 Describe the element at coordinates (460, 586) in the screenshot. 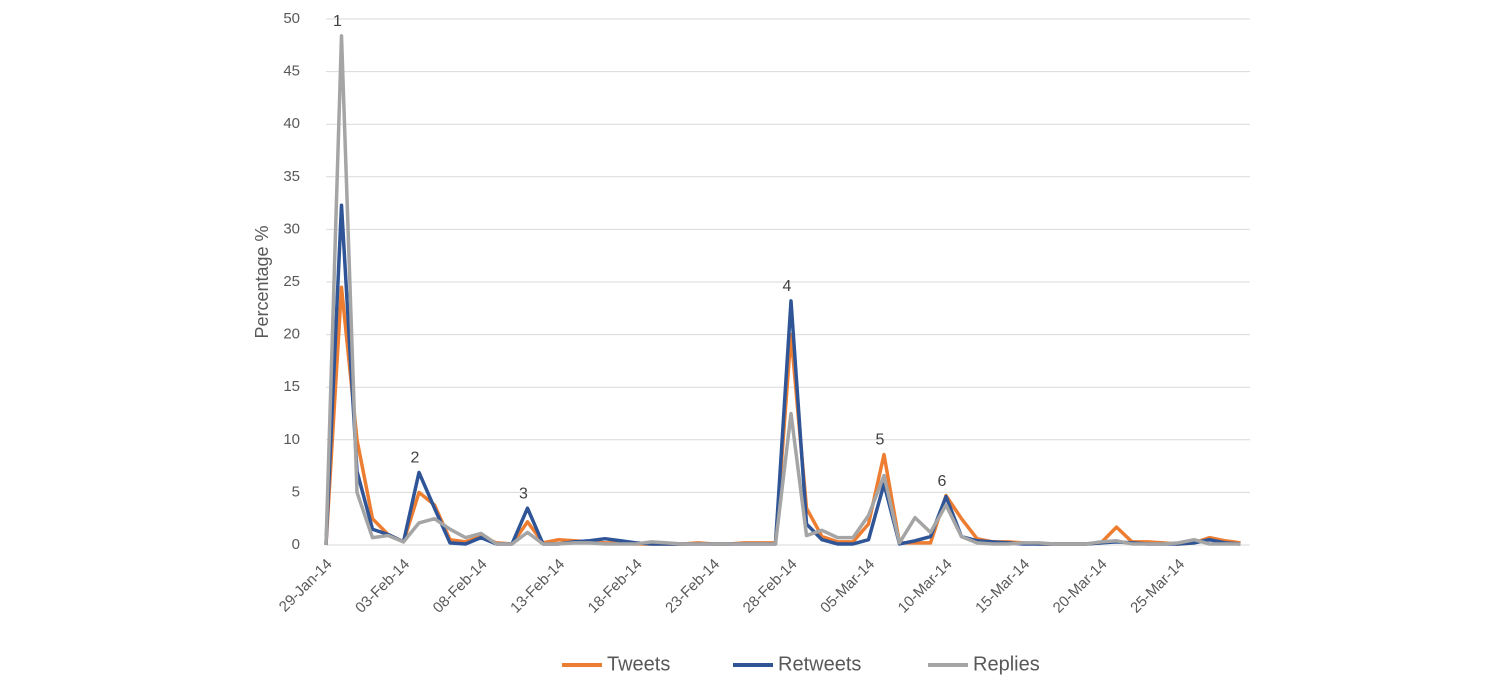

I see `x-tick-label: 08-Feb-14` at that location.